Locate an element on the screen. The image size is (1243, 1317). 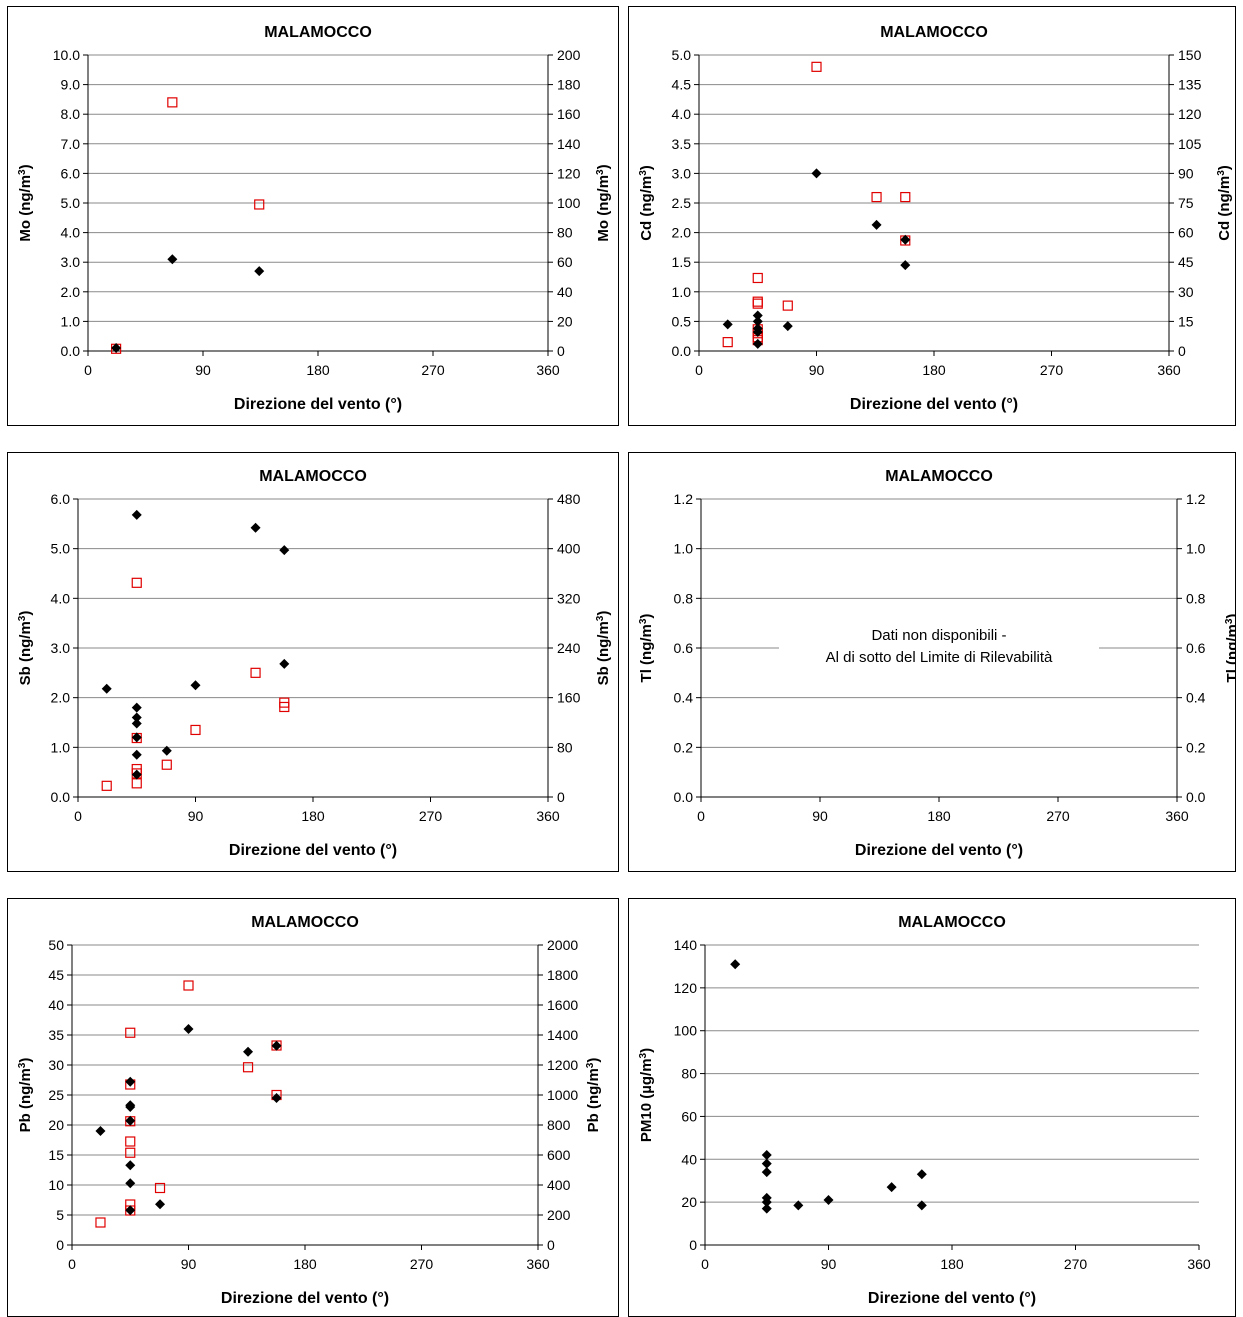
y-tick-label-right: 2000 is located at coordinates (562, 945).